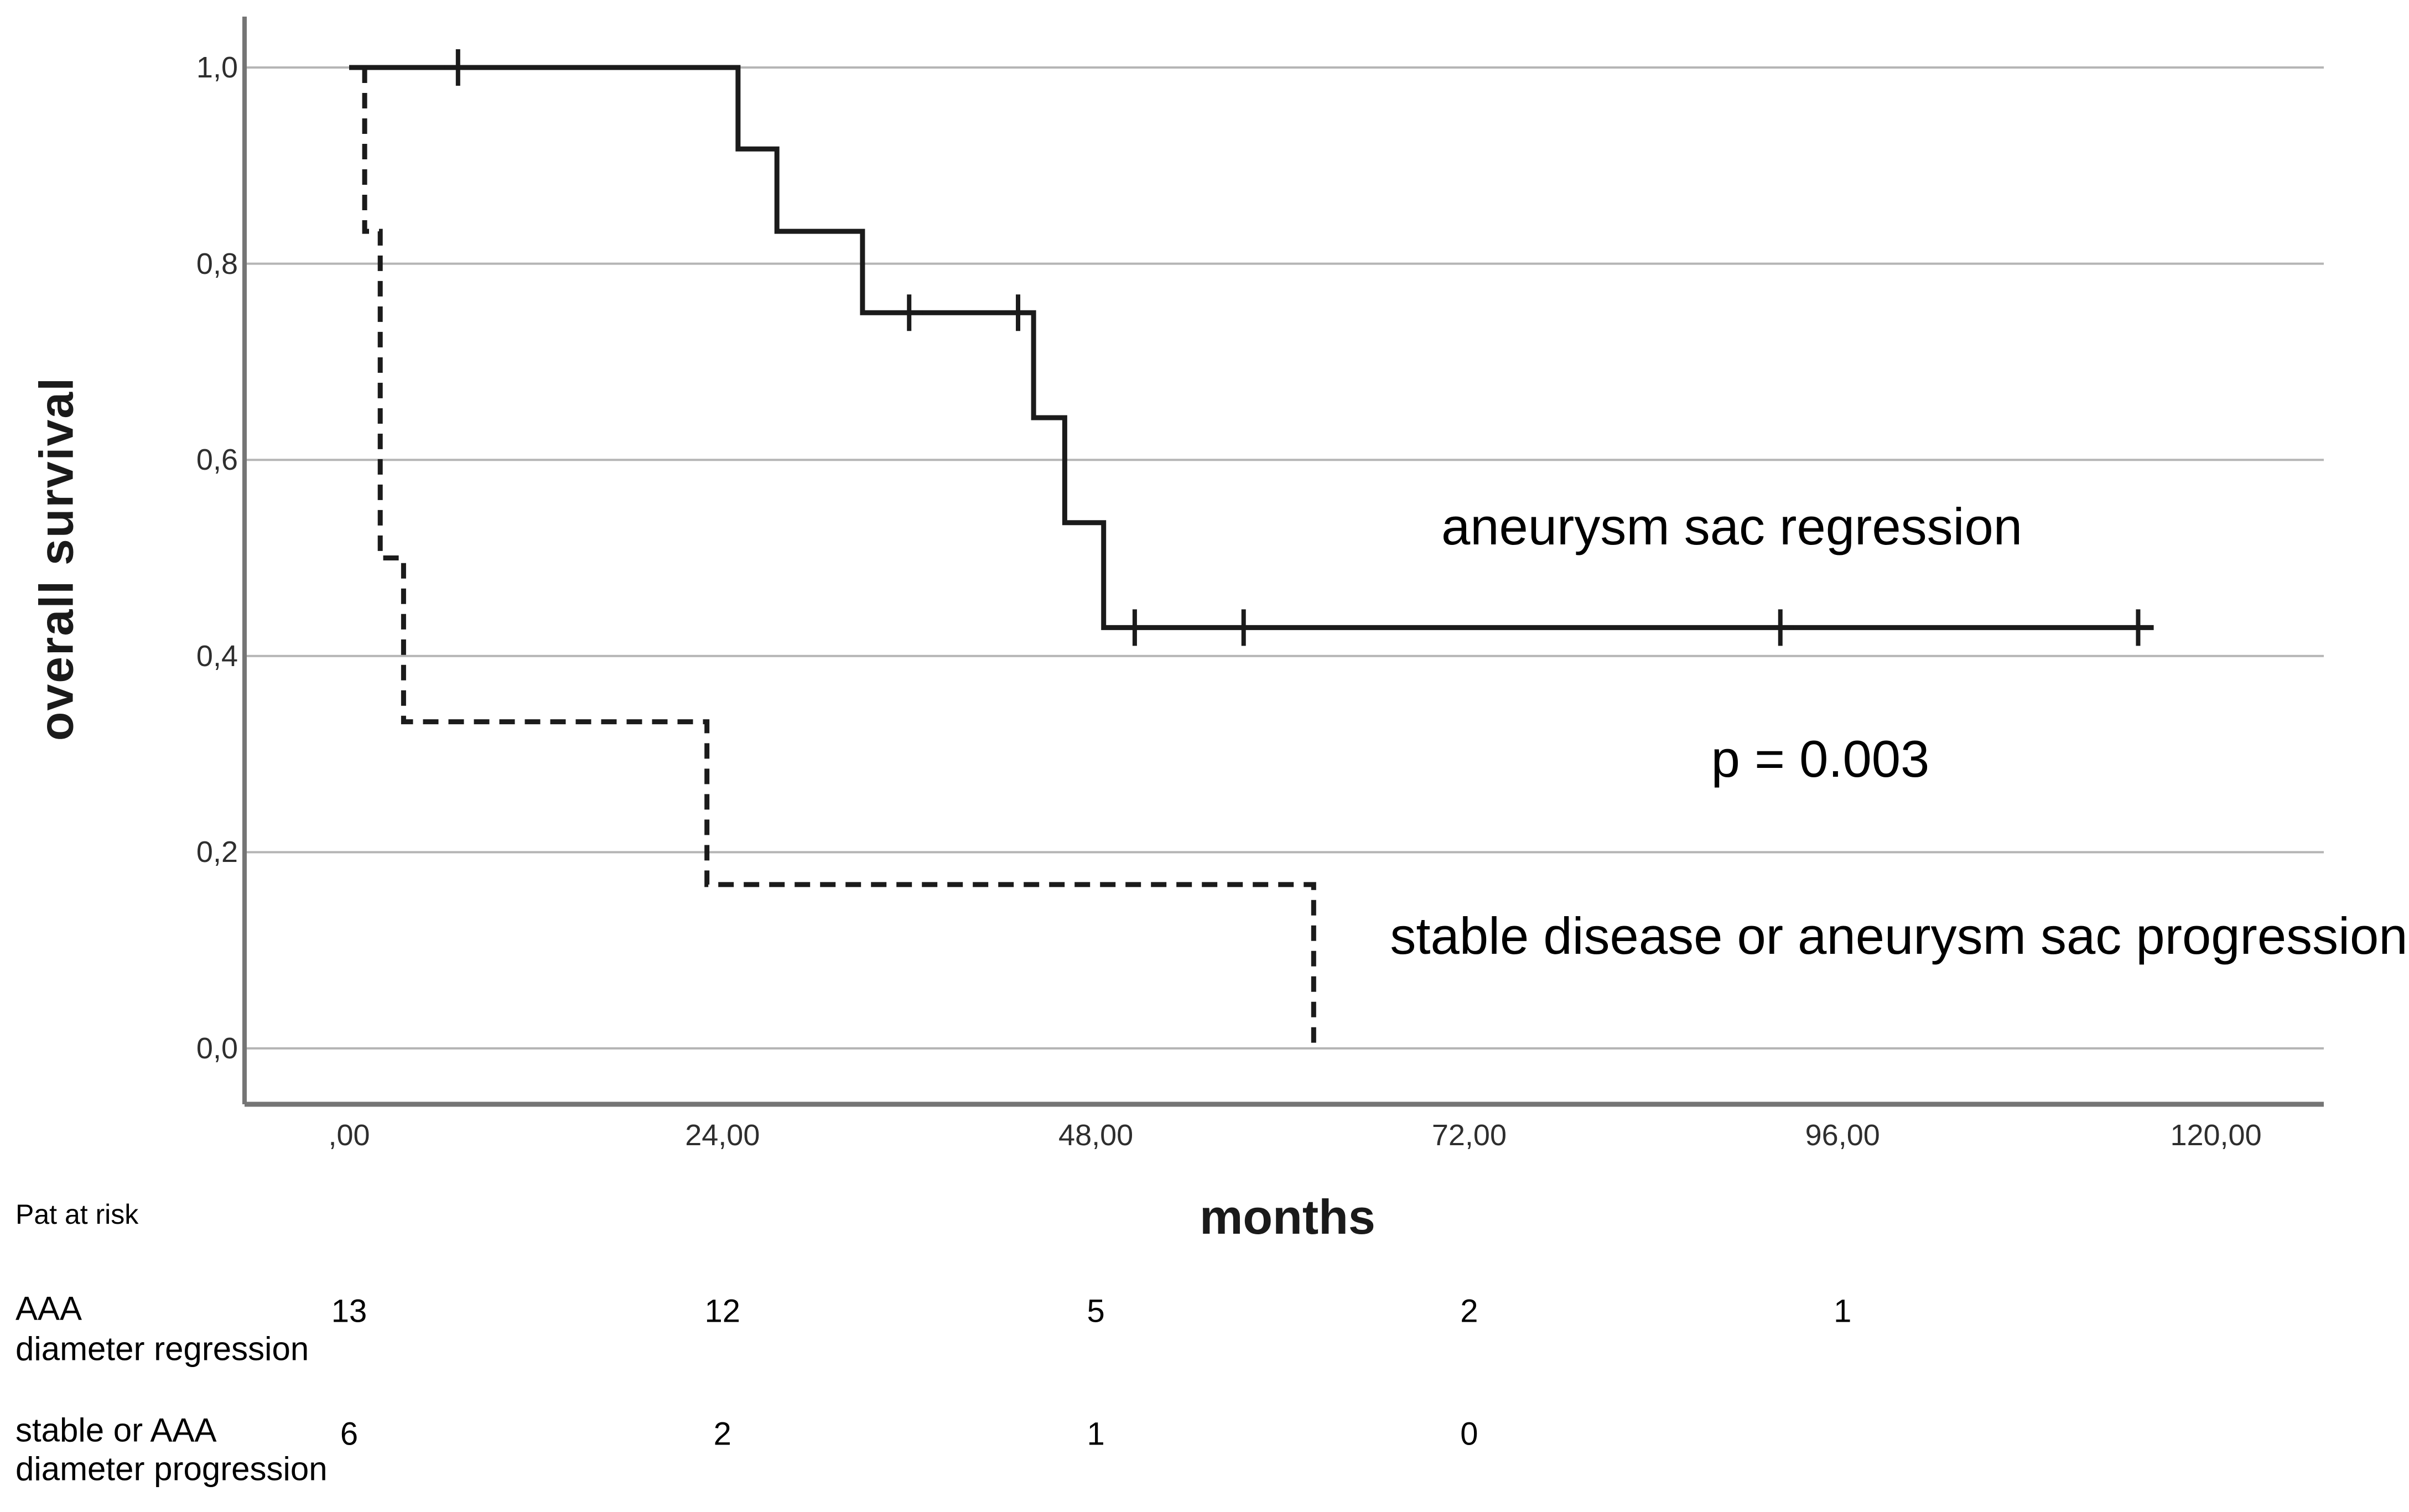  What do you see at coordinates (217, 852) in the screenshot?
I see `y-tick-label: 0,2` at bounding box center [217, 852].